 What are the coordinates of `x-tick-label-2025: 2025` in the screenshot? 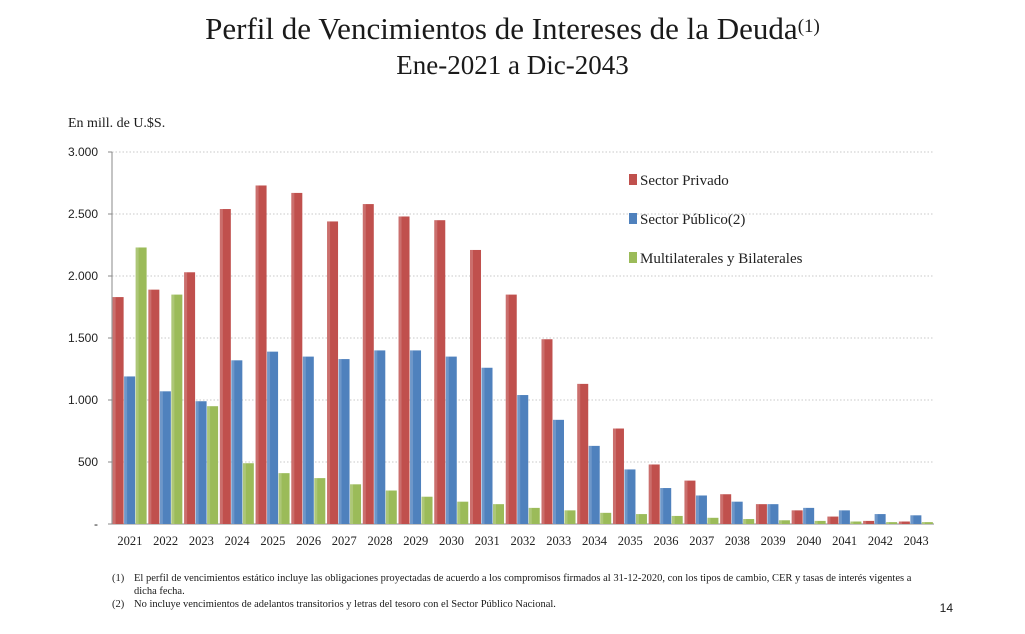 It's located at (272, 541).